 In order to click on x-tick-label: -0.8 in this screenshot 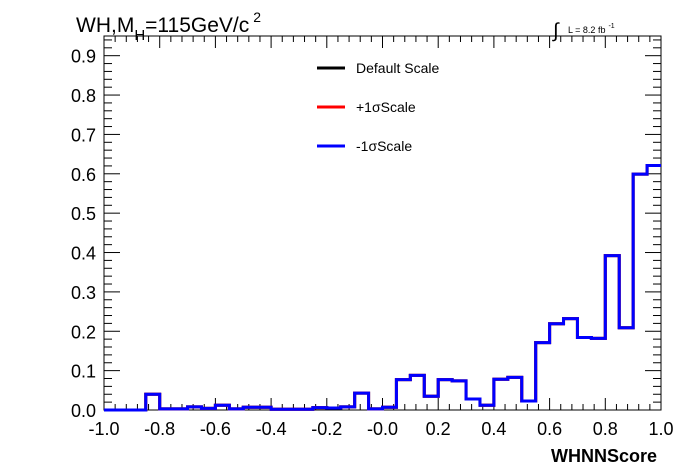, I will do `click(159, 429)`.